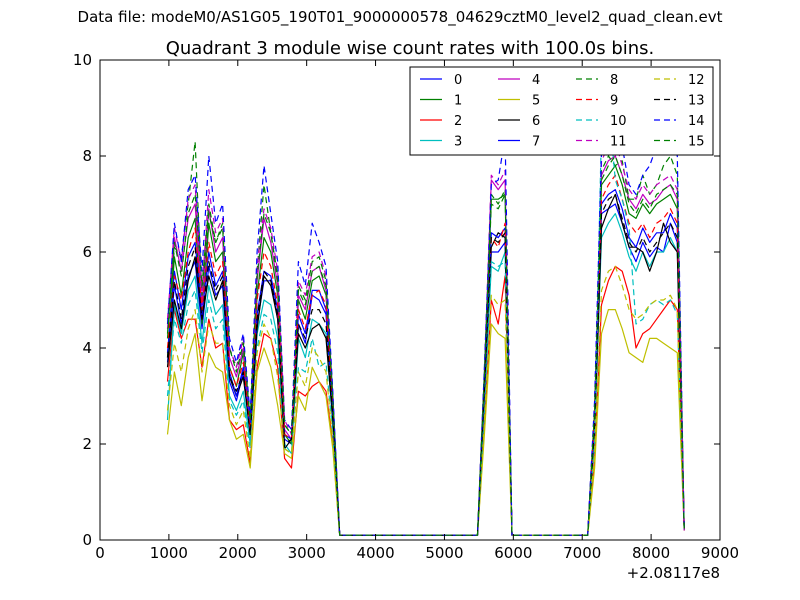 The width and height of the screenshot is (800, 600). What do you see at coordinates (82, 60) in the screenshot?
I see `y-tick-label: 10` at bounding box center [82, 60].